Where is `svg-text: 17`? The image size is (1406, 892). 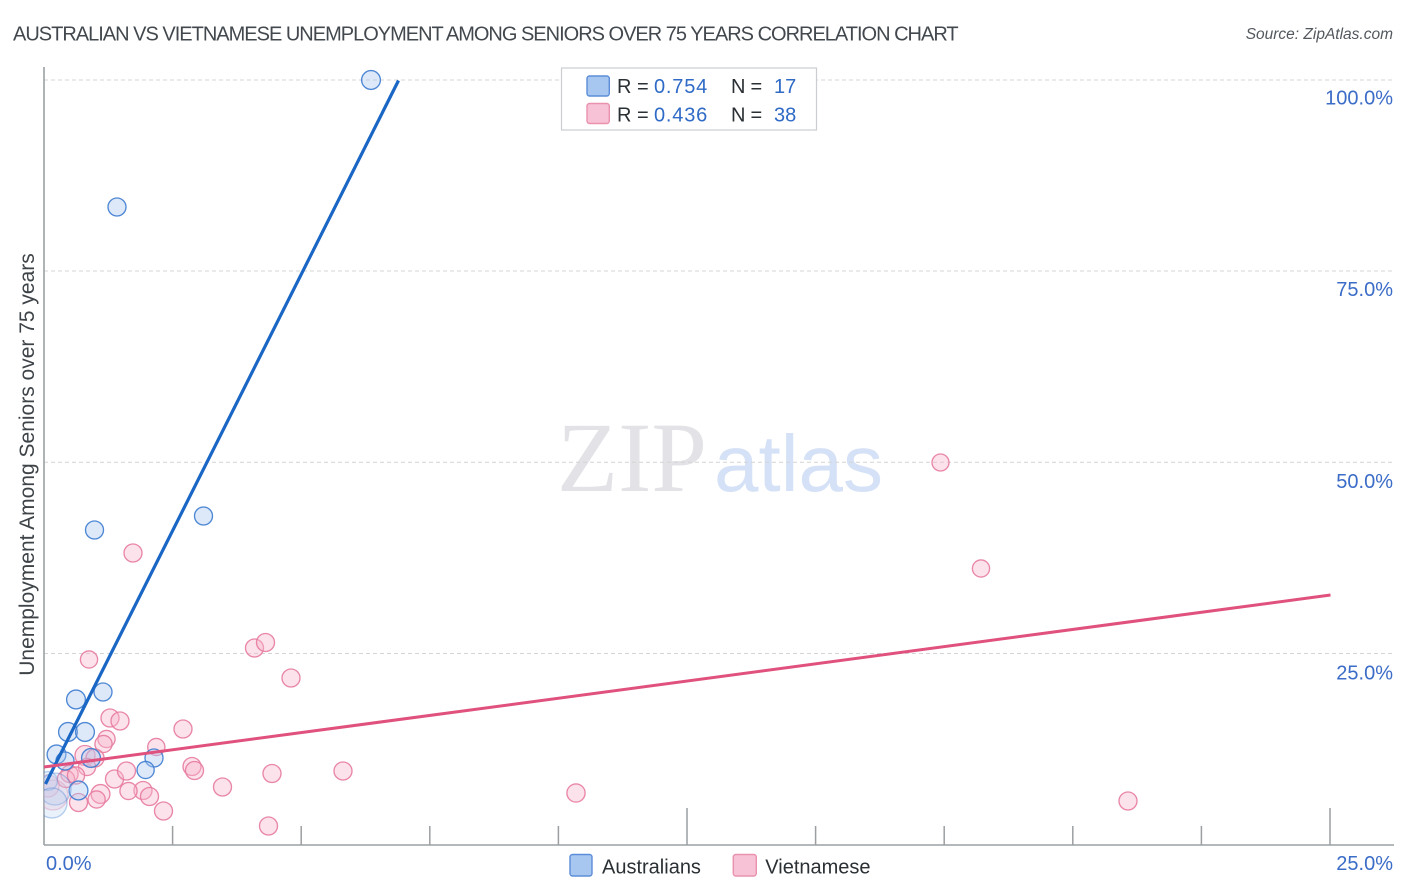 svg-text: 17 is located at coordinates (785, 87).